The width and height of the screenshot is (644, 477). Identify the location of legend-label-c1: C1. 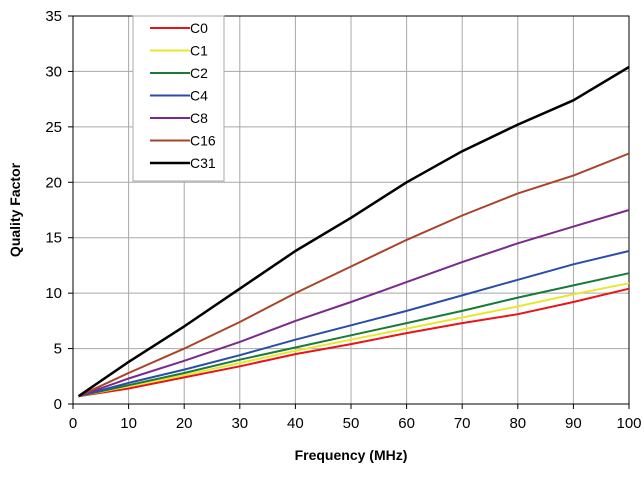
(199, 51).